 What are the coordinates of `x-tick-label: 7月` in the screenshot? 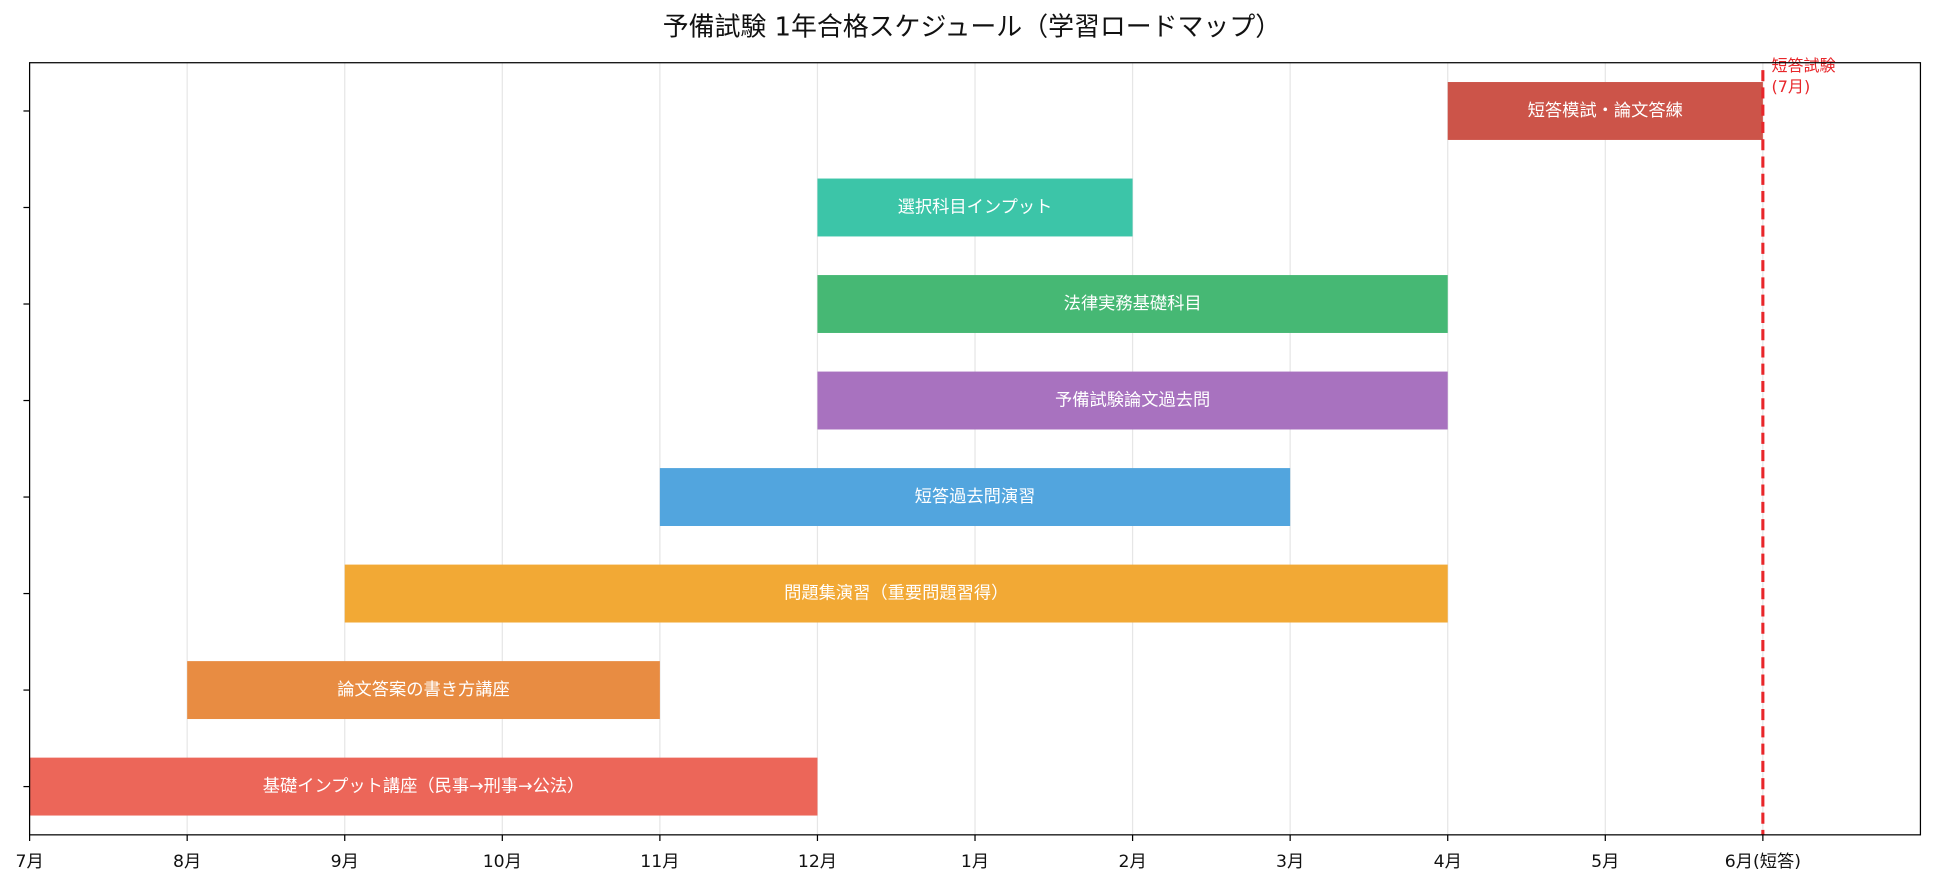 It's located at (29, 862).